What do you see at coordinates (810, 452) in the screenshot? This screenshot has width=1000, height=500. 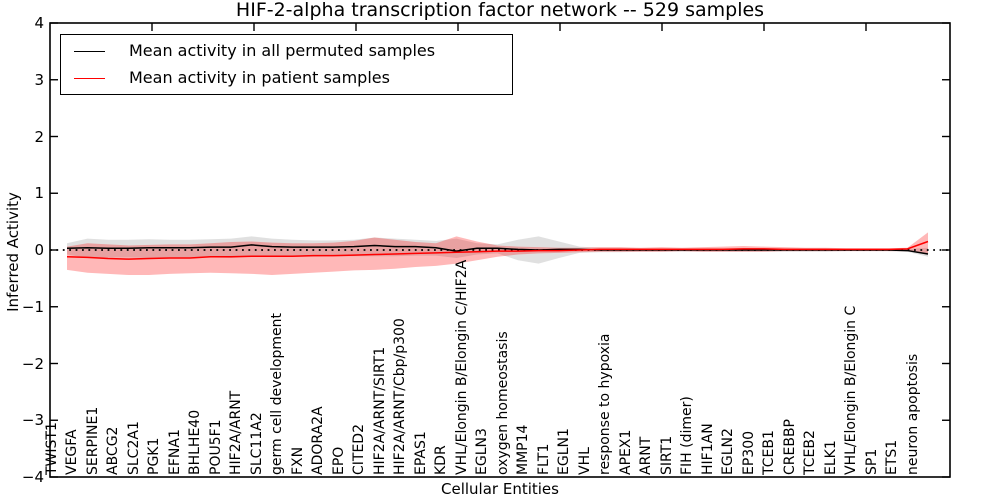 I see `x-tick-label: TCEB2` at bounding box center [810, 452].